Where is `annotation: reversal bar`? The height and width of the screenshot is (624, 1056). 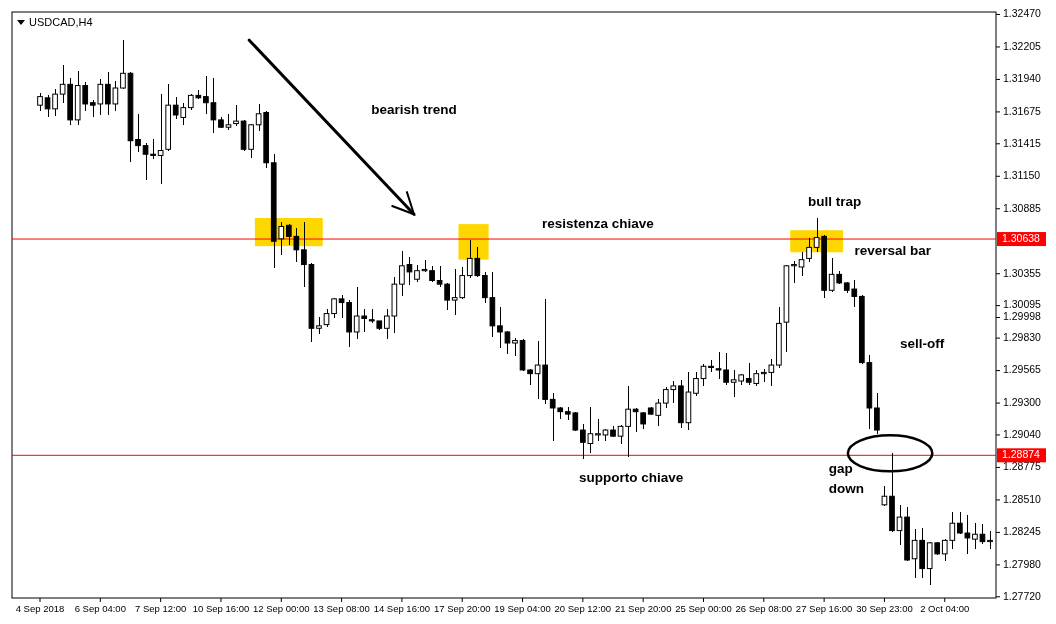
annotation: reversal bar is located at coordinates (893, 250).